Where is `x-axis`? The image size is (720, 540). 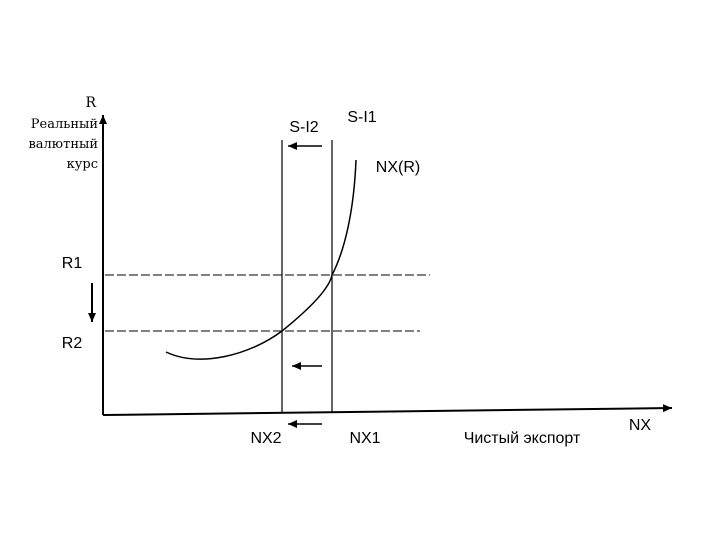
x-axis is located at coordinates (387, 410).